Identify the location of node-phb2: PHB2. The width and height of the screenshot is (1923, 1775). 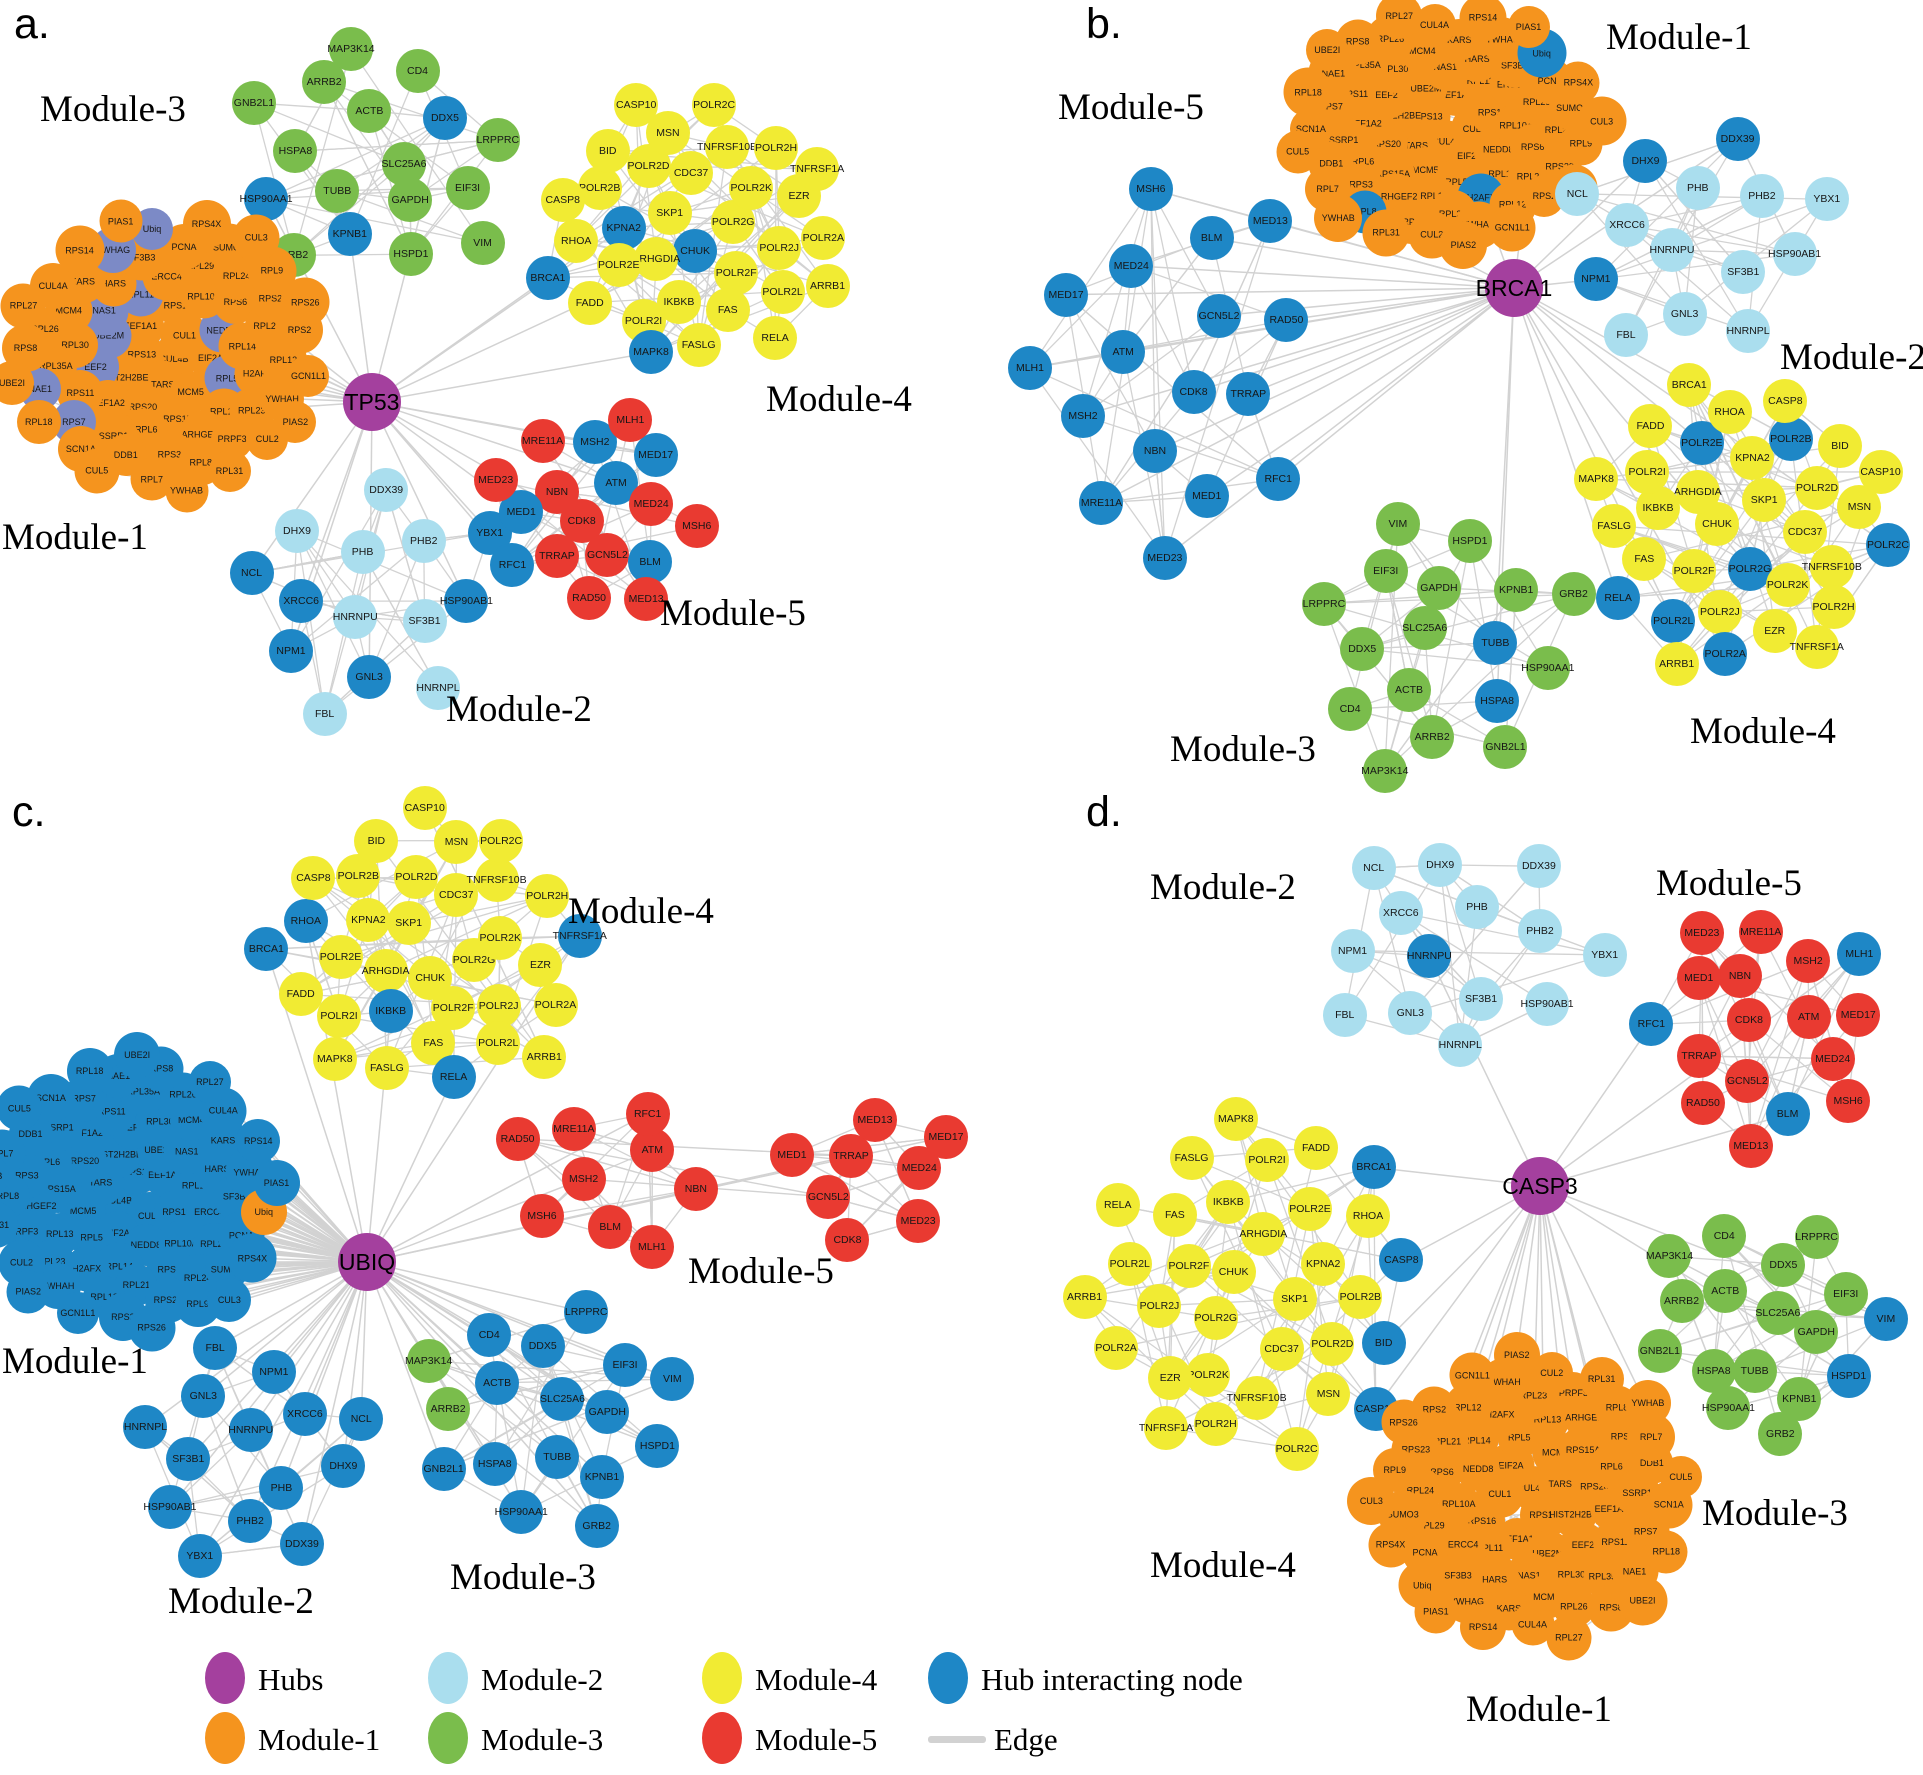
(423, 540).